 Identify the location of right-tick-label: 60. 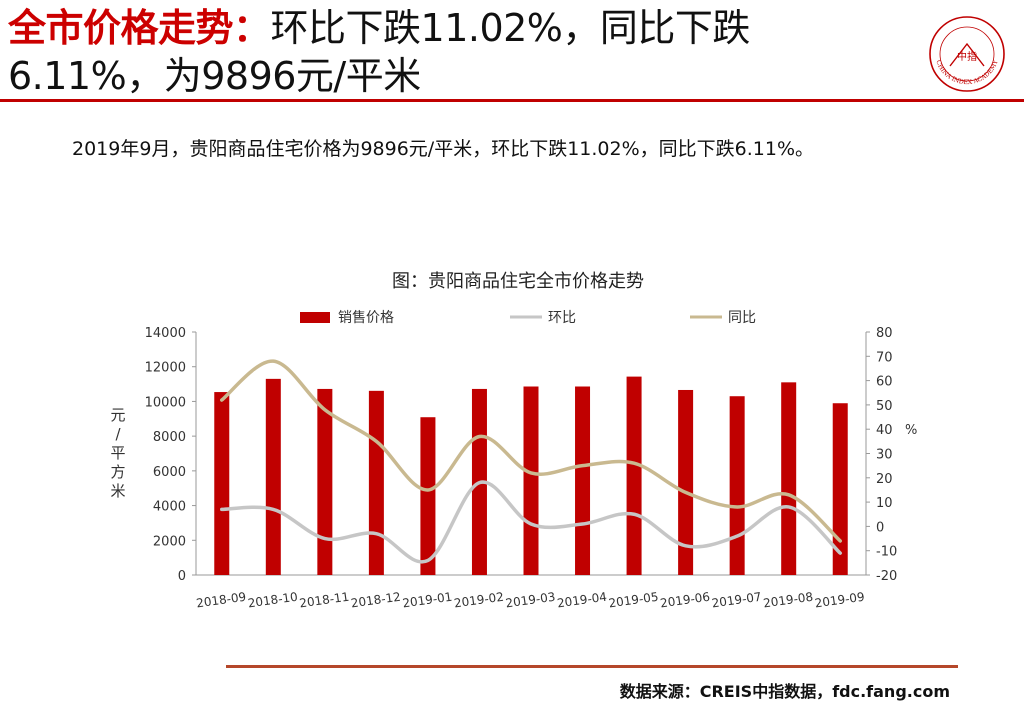
(884, 382).